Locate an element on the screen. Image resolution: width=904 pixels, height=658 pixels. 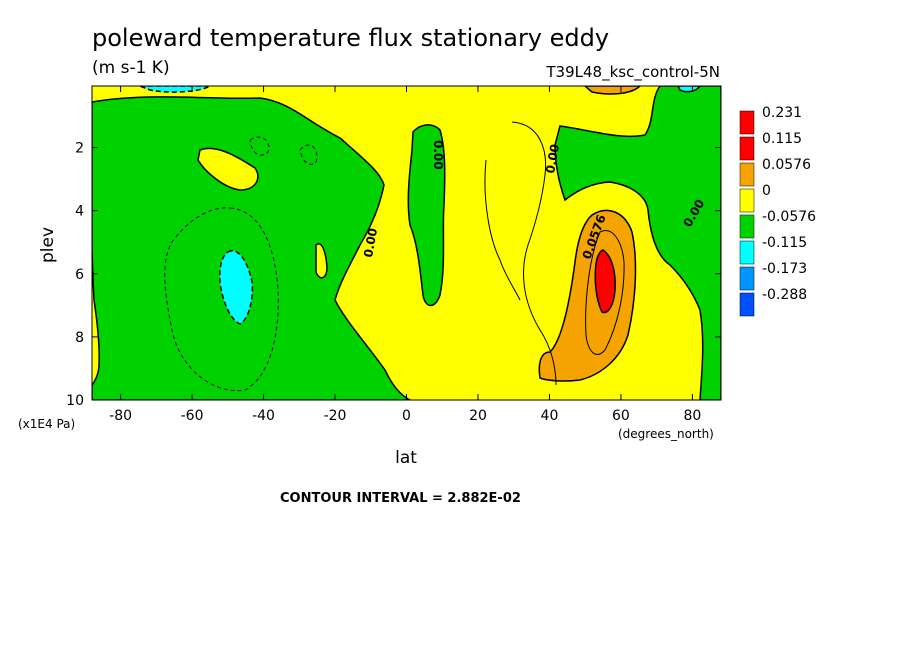
colorbar-label: 0.231 is located at coordinates (782, 113).